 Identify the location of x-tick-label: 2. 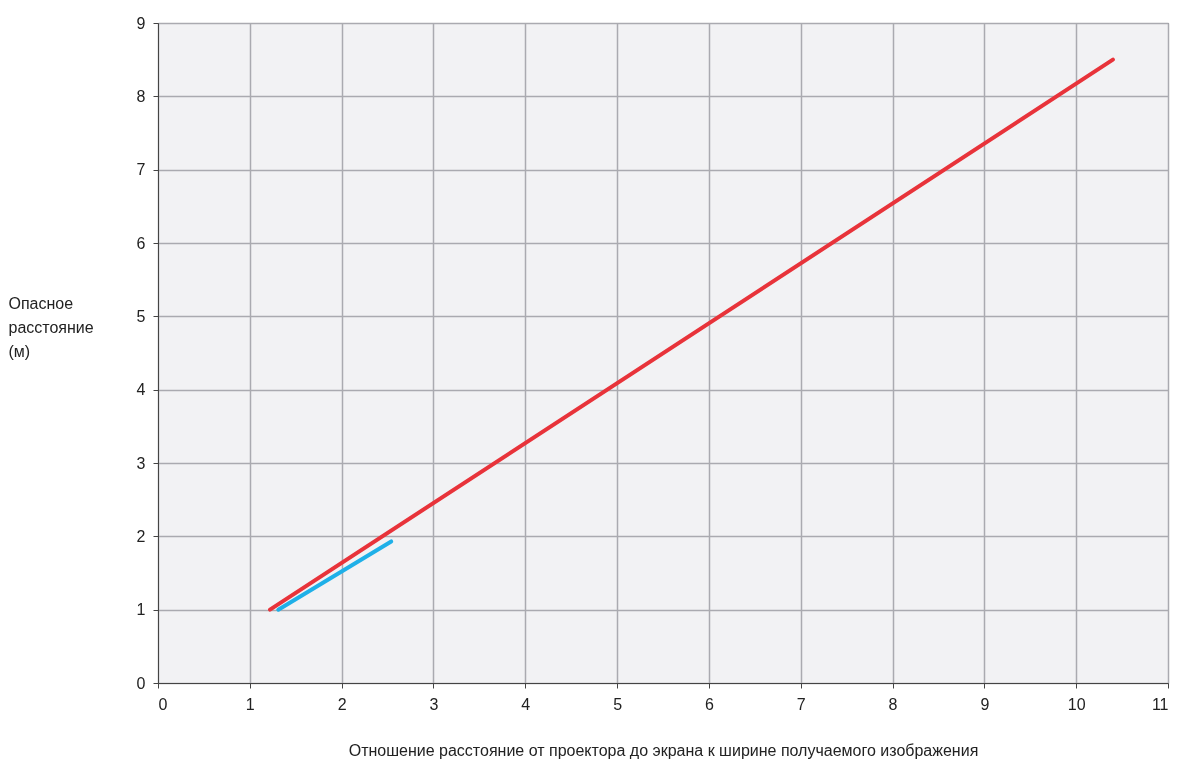
(342, 704).